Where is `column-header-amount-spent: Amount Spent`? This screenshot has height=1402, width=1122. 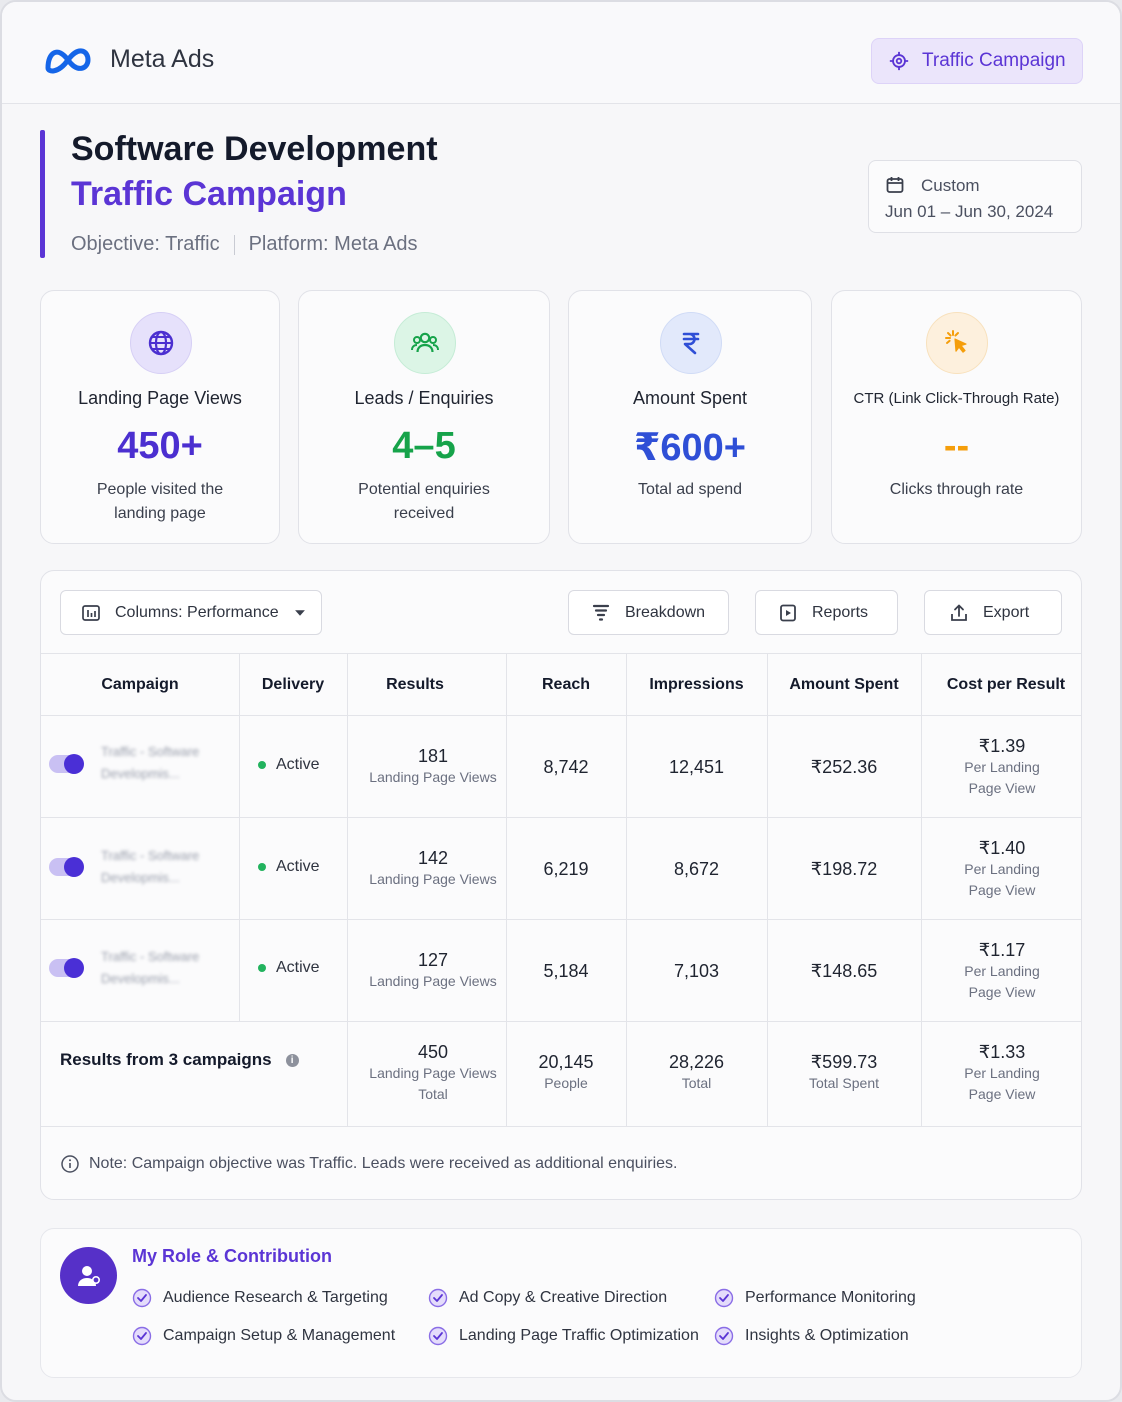 column-header-amount-spent: Amount Spent is located at coordinates (844, 684).